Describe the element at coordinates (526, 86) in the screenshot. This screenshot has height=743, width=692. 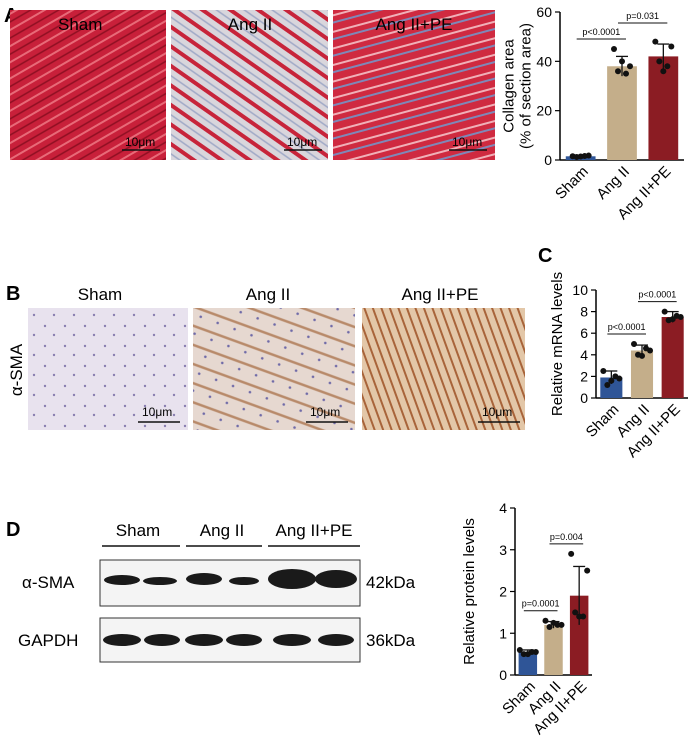
I see `y-axis-label: (% of section area)` at that location.